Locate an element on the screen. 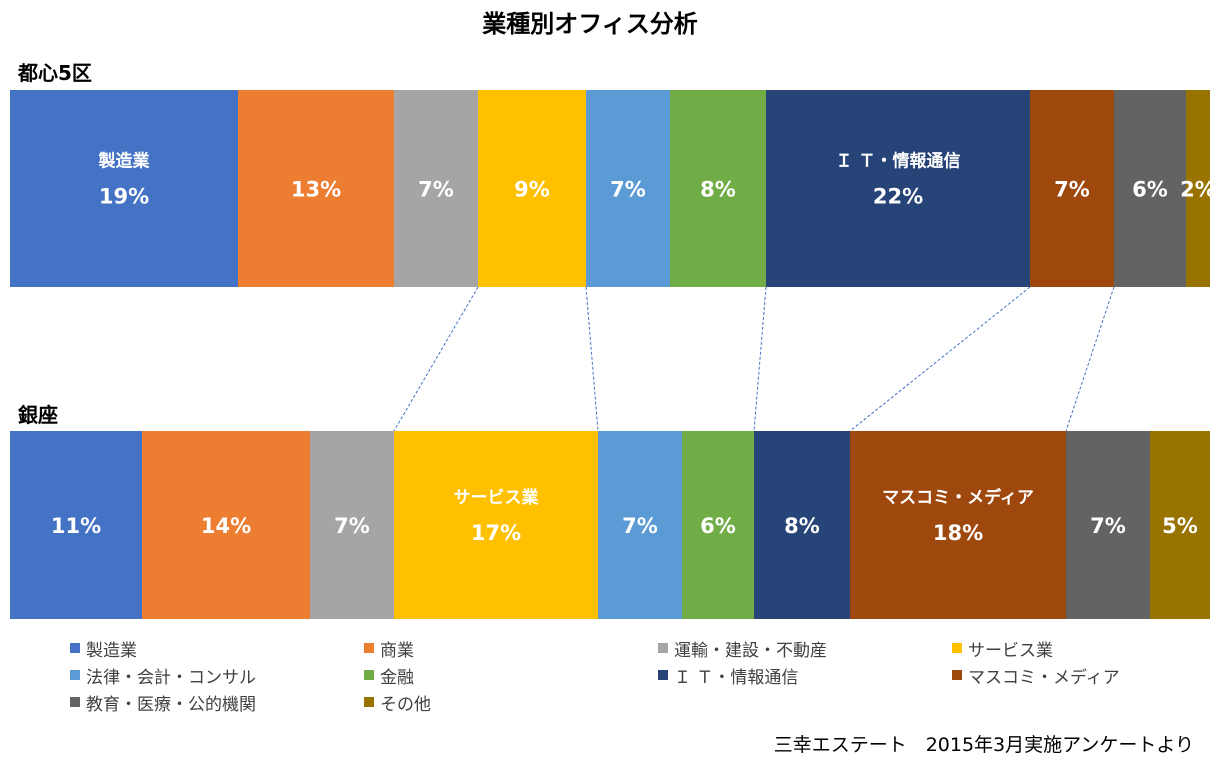 Image resolution: width=1220 pixels, height=761 pixels. data-label-toshin-0: 19% is located at coordinates (124, 197).